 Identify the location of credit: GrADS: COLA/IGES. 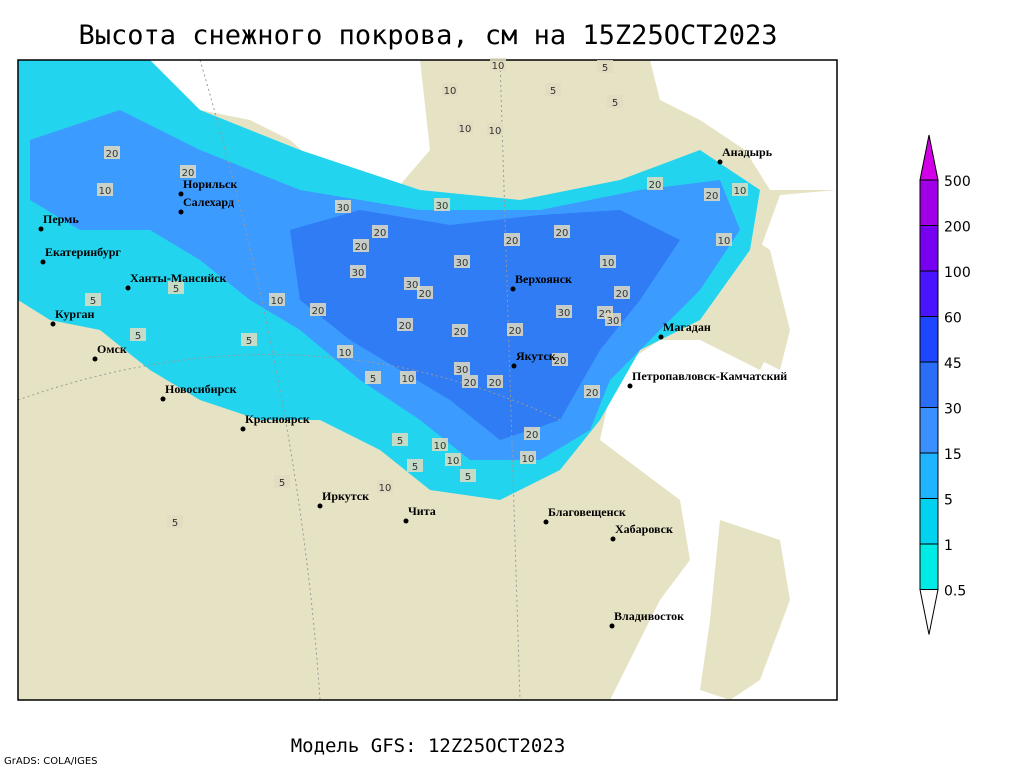
(51, 761).